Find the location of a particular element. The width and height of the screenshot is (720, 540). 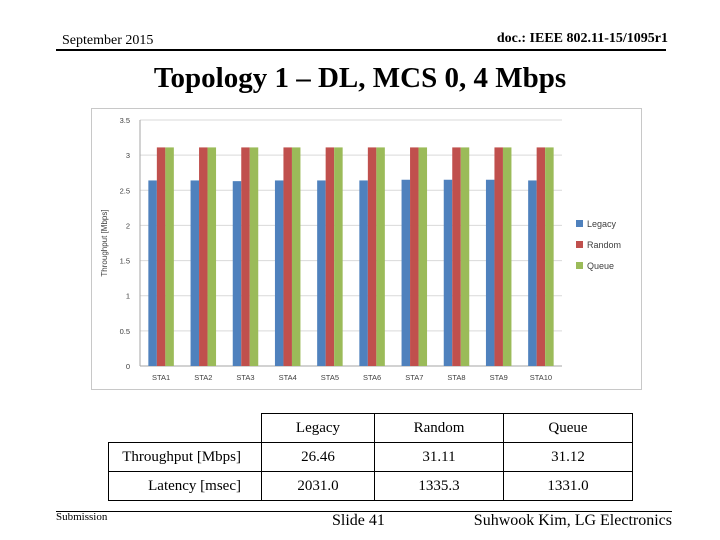

legend-swatch-legacy is located at coordinates (579, 223).